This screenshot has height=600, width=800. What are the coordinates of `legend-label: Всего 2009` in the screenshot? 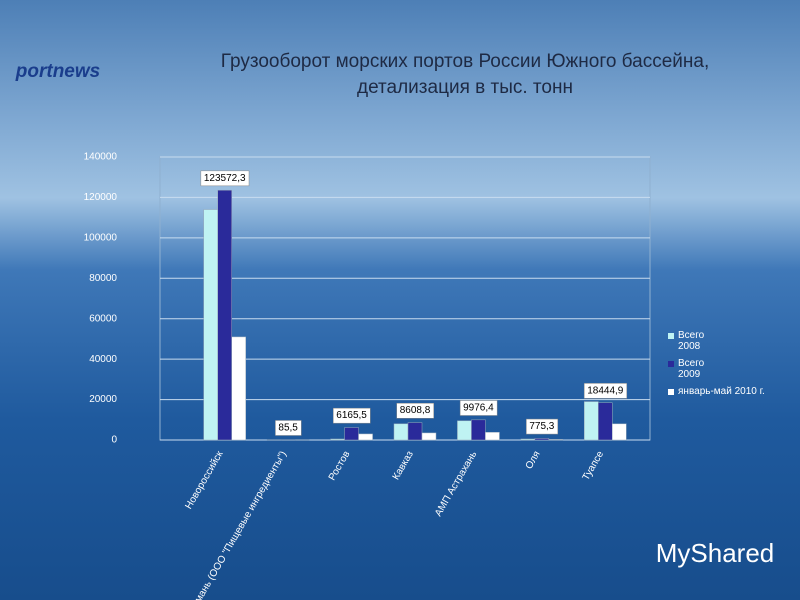 It's located at (691, 369).